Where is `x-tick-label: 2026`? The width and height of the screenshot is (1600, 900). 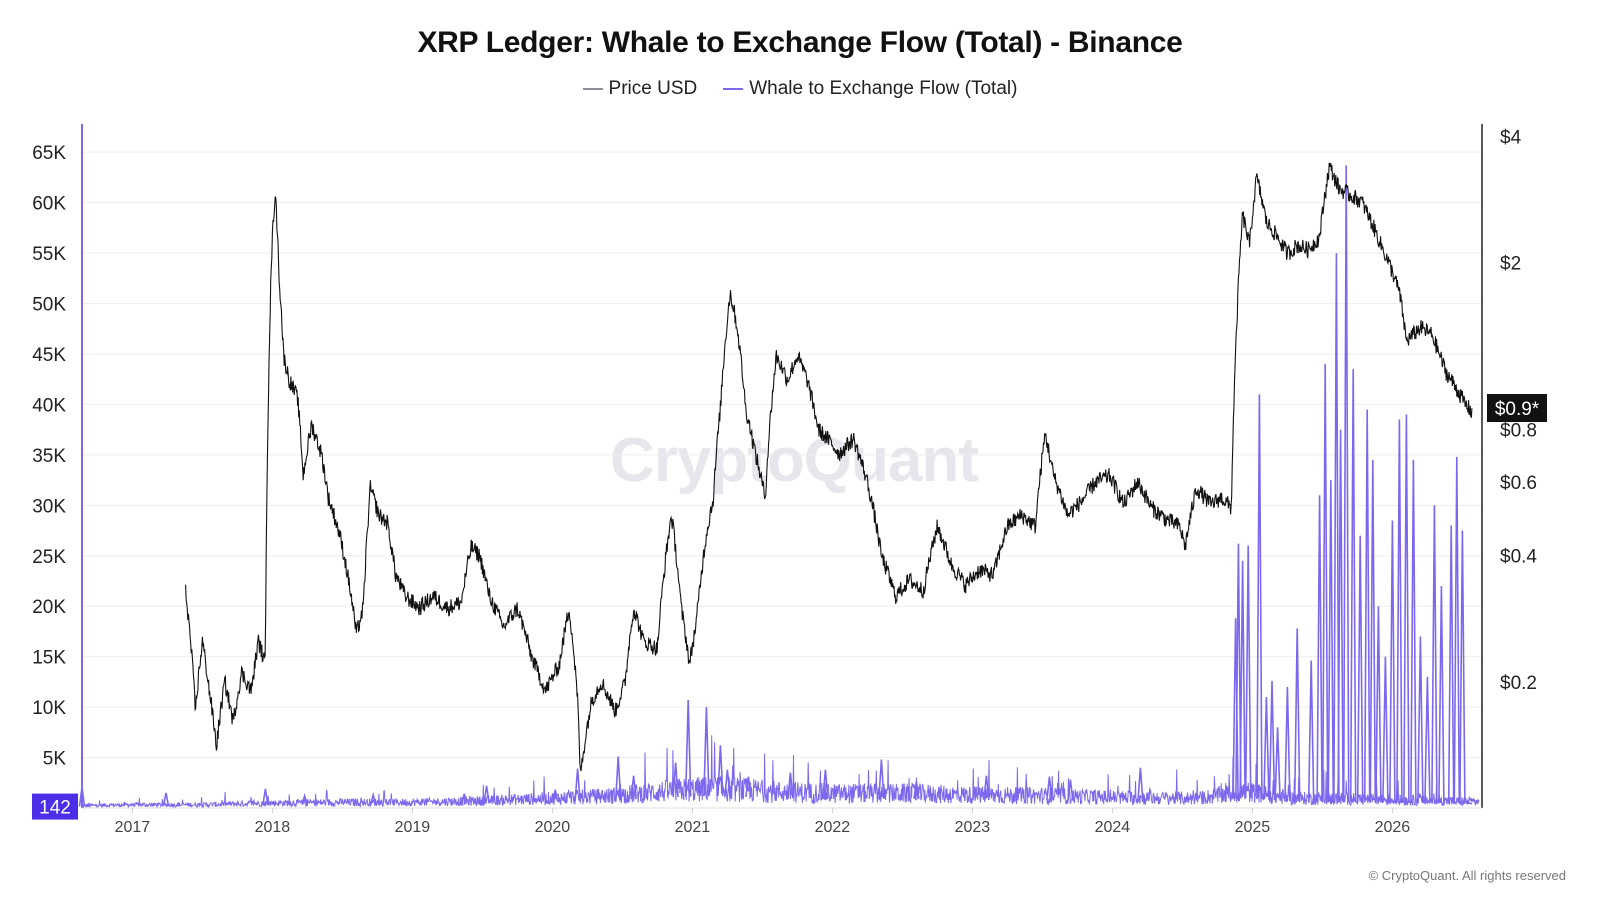 x-tick-label: 2026 is located at coordinates (1393, 827).